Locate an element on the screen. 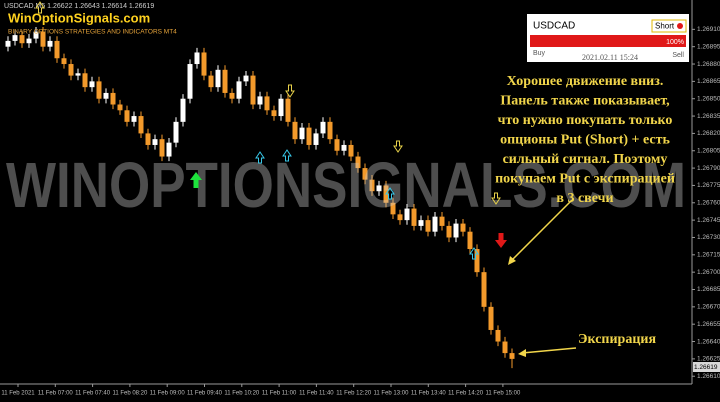 The image size is (720, 402). x-tick-label: 11 Feb 2021 is located at coordinates (18, 394).